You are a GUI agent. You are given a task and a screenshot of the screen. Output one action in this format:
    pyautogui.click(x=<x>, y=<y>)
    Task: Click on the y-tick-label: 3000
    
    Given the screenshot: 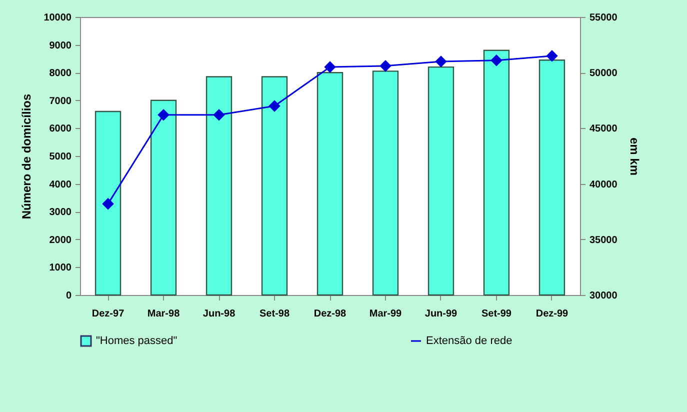 What is the action you would take?
    pyautogui.click(x=60, y=212)
    